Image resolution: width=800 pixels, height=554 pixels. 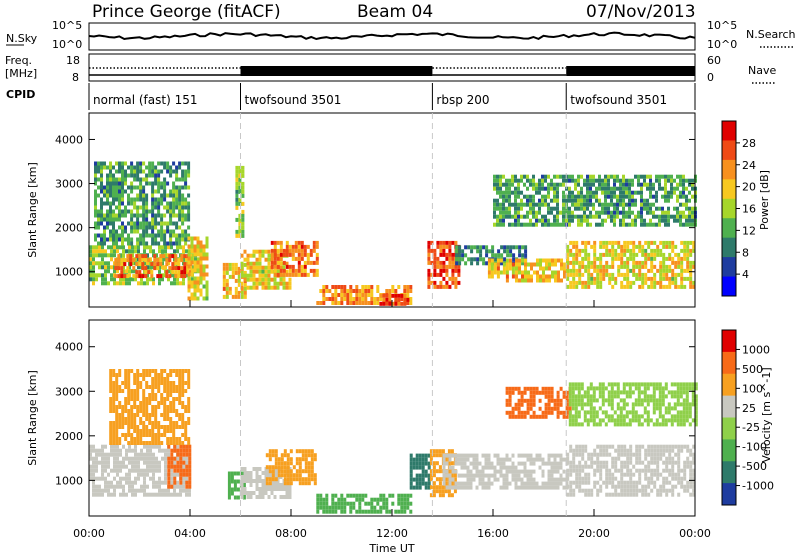 I want to click on nsky-label: N.Sky, so click(x=22, y=38).